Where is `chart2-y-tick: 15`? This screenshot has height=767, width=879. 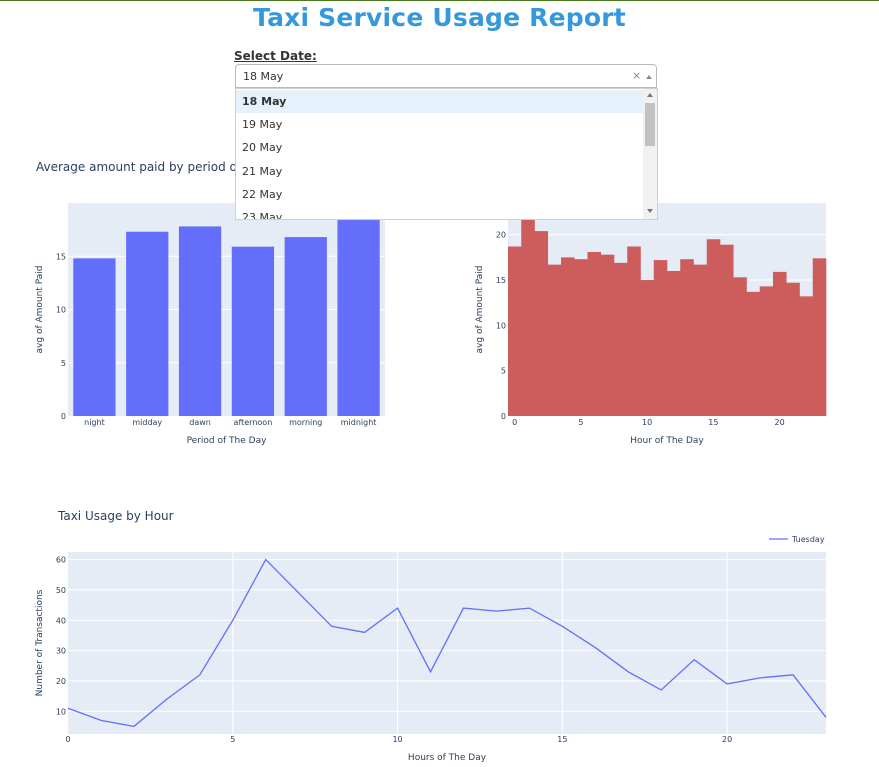 chart2-y-tick: 15 is located at coordinates (501, 280).